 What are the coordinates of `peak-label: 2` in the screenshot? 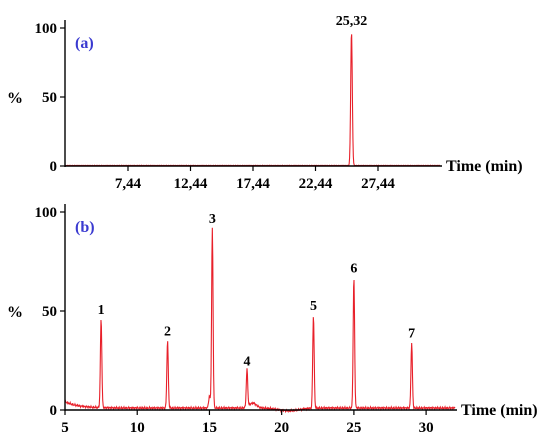 It's located at (167, 332).